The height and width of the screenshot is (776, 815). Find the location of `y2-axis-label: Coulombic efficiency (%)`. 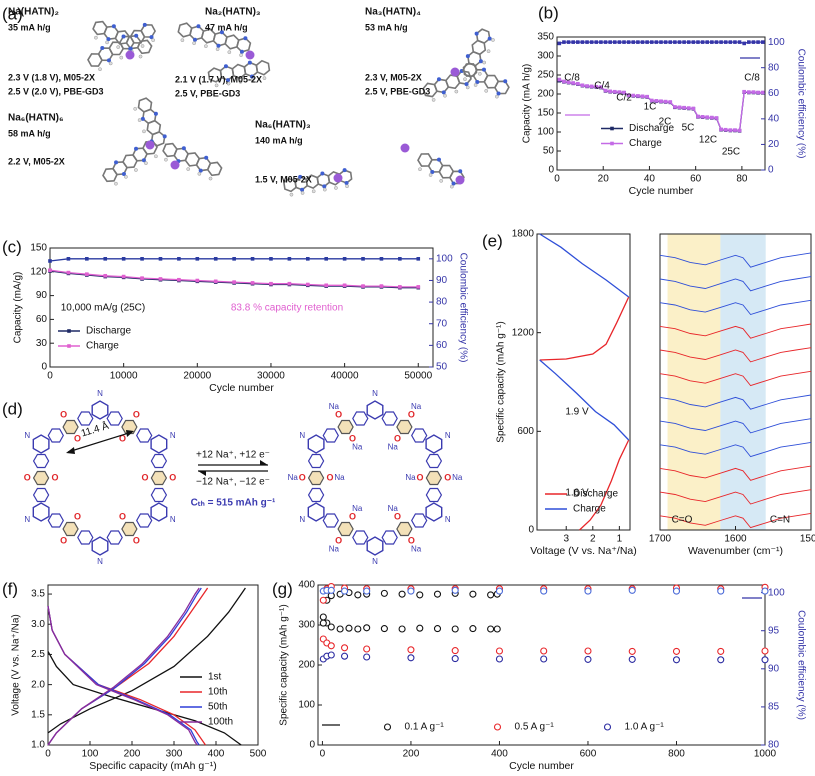

y2-axis-label: Coulombic efficiency (%) is located at coordinates (800, 104).